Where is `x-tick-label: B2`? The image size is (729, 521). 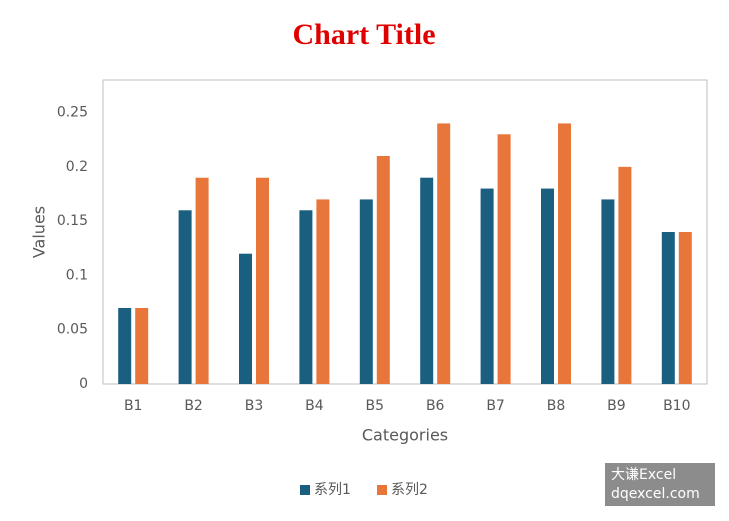 x-tick-label: B2 is located at coordinates (193, 406).